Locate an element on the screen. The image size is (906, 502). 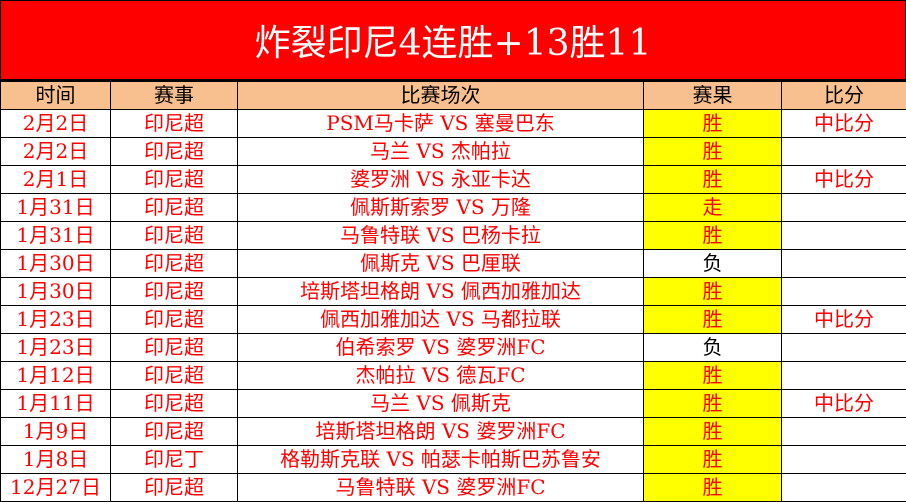
match-cell: 马兰 VS 佩斯克 is located at coordinates (441, 404).